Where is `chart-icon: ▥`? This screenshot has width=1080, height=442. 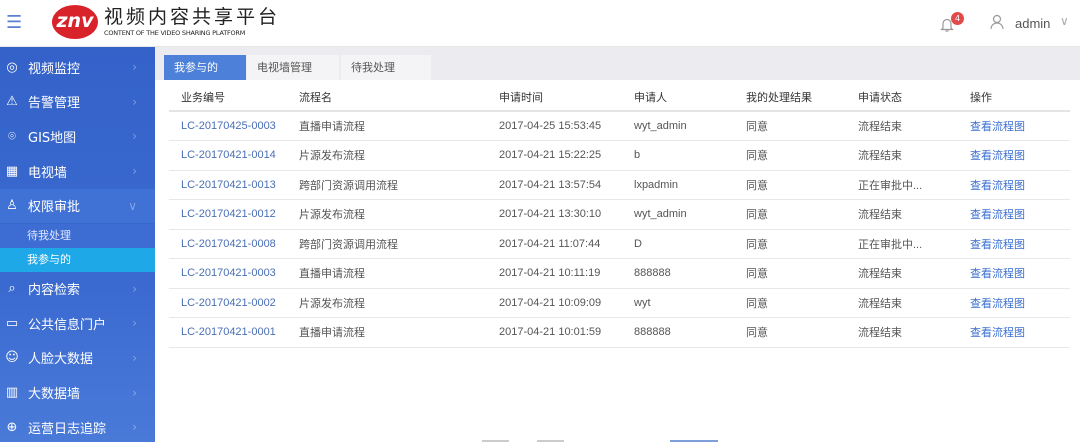
chart-icon: ▥ is located at coordinates (12, 393).